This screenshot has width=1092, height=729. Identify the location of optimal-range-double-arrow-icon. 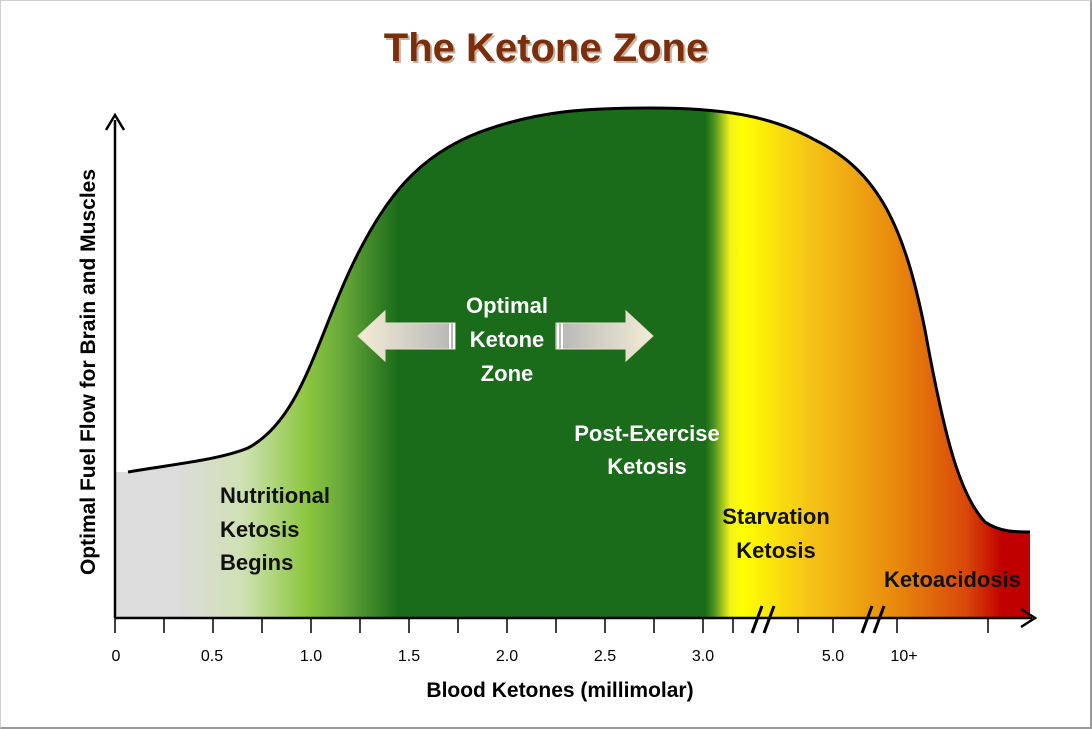
(505, 336).